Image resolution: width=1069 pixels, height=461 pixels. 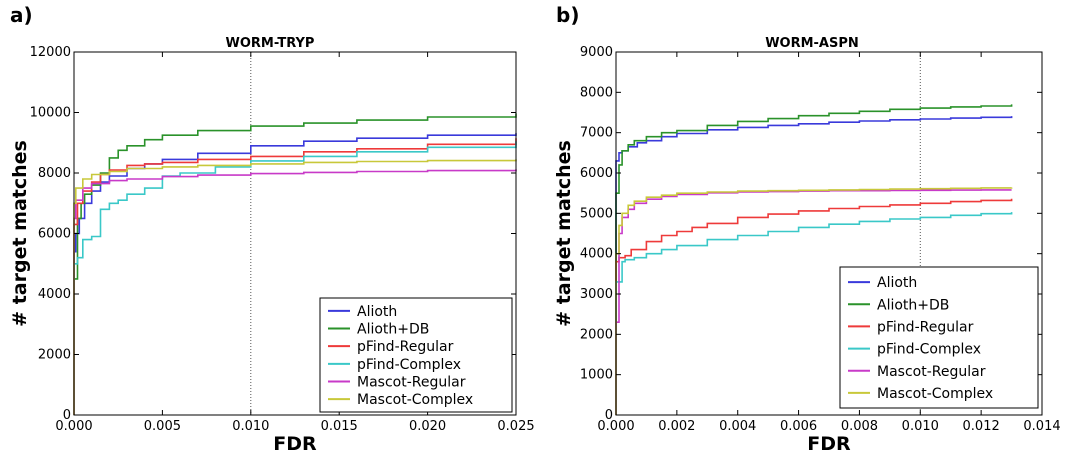 I want to click on x-tick-label: 0.020, so click(x=427, y=426).